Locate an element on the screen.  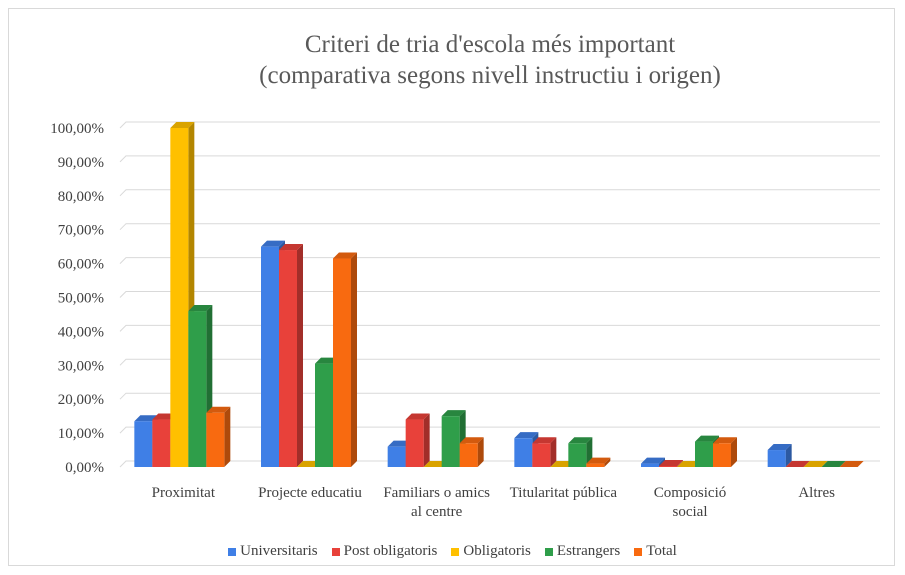
y-tick-label: 60,00% is located at coordinates (81, 265).